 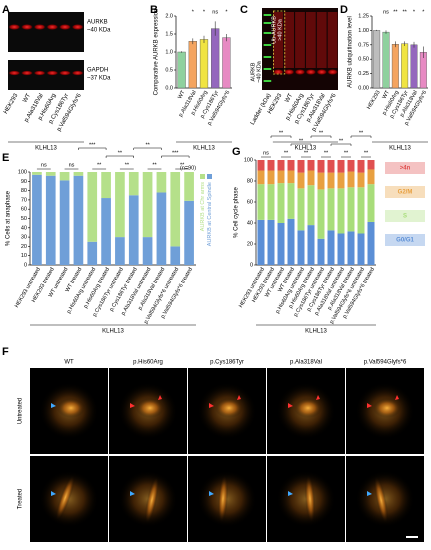 I want to click on y-tick-label: 30, so click(x=24, y=238).